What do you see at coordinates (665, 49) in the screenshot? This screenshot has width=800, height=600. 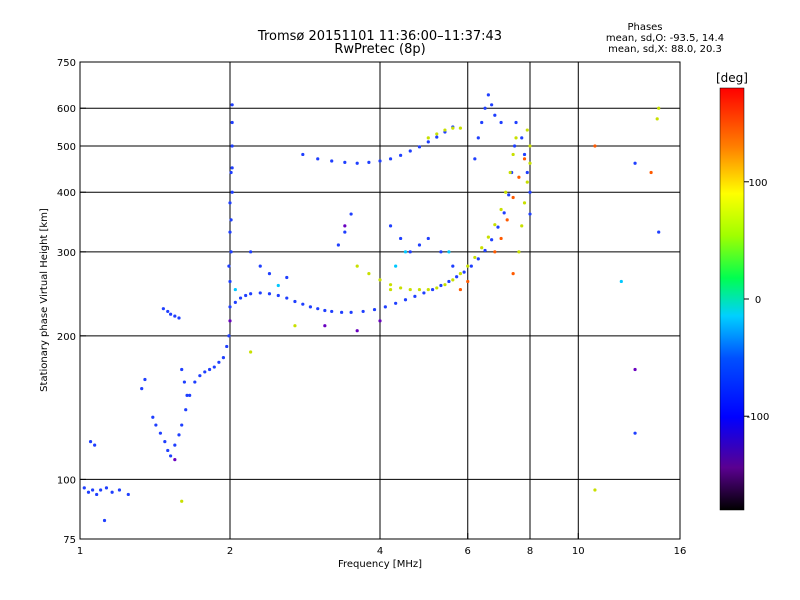 I see `stats-line2: mean, sd,X: 88.0, 20.3` at bounding box center [665, 49].